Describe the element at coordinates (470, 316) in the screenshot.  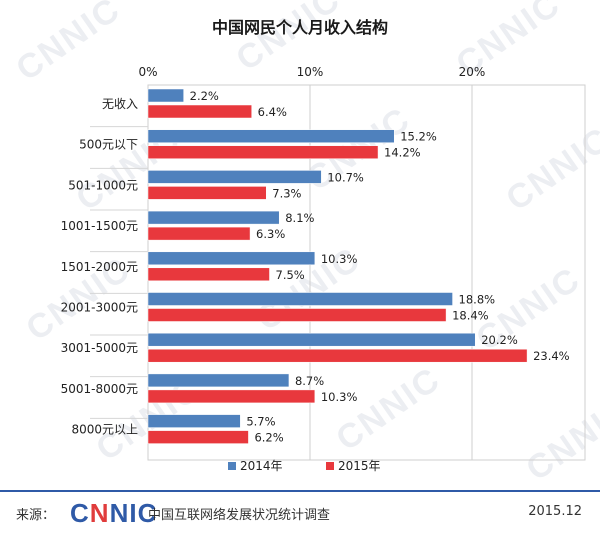
I see `data-label: 18.4%` at that location.